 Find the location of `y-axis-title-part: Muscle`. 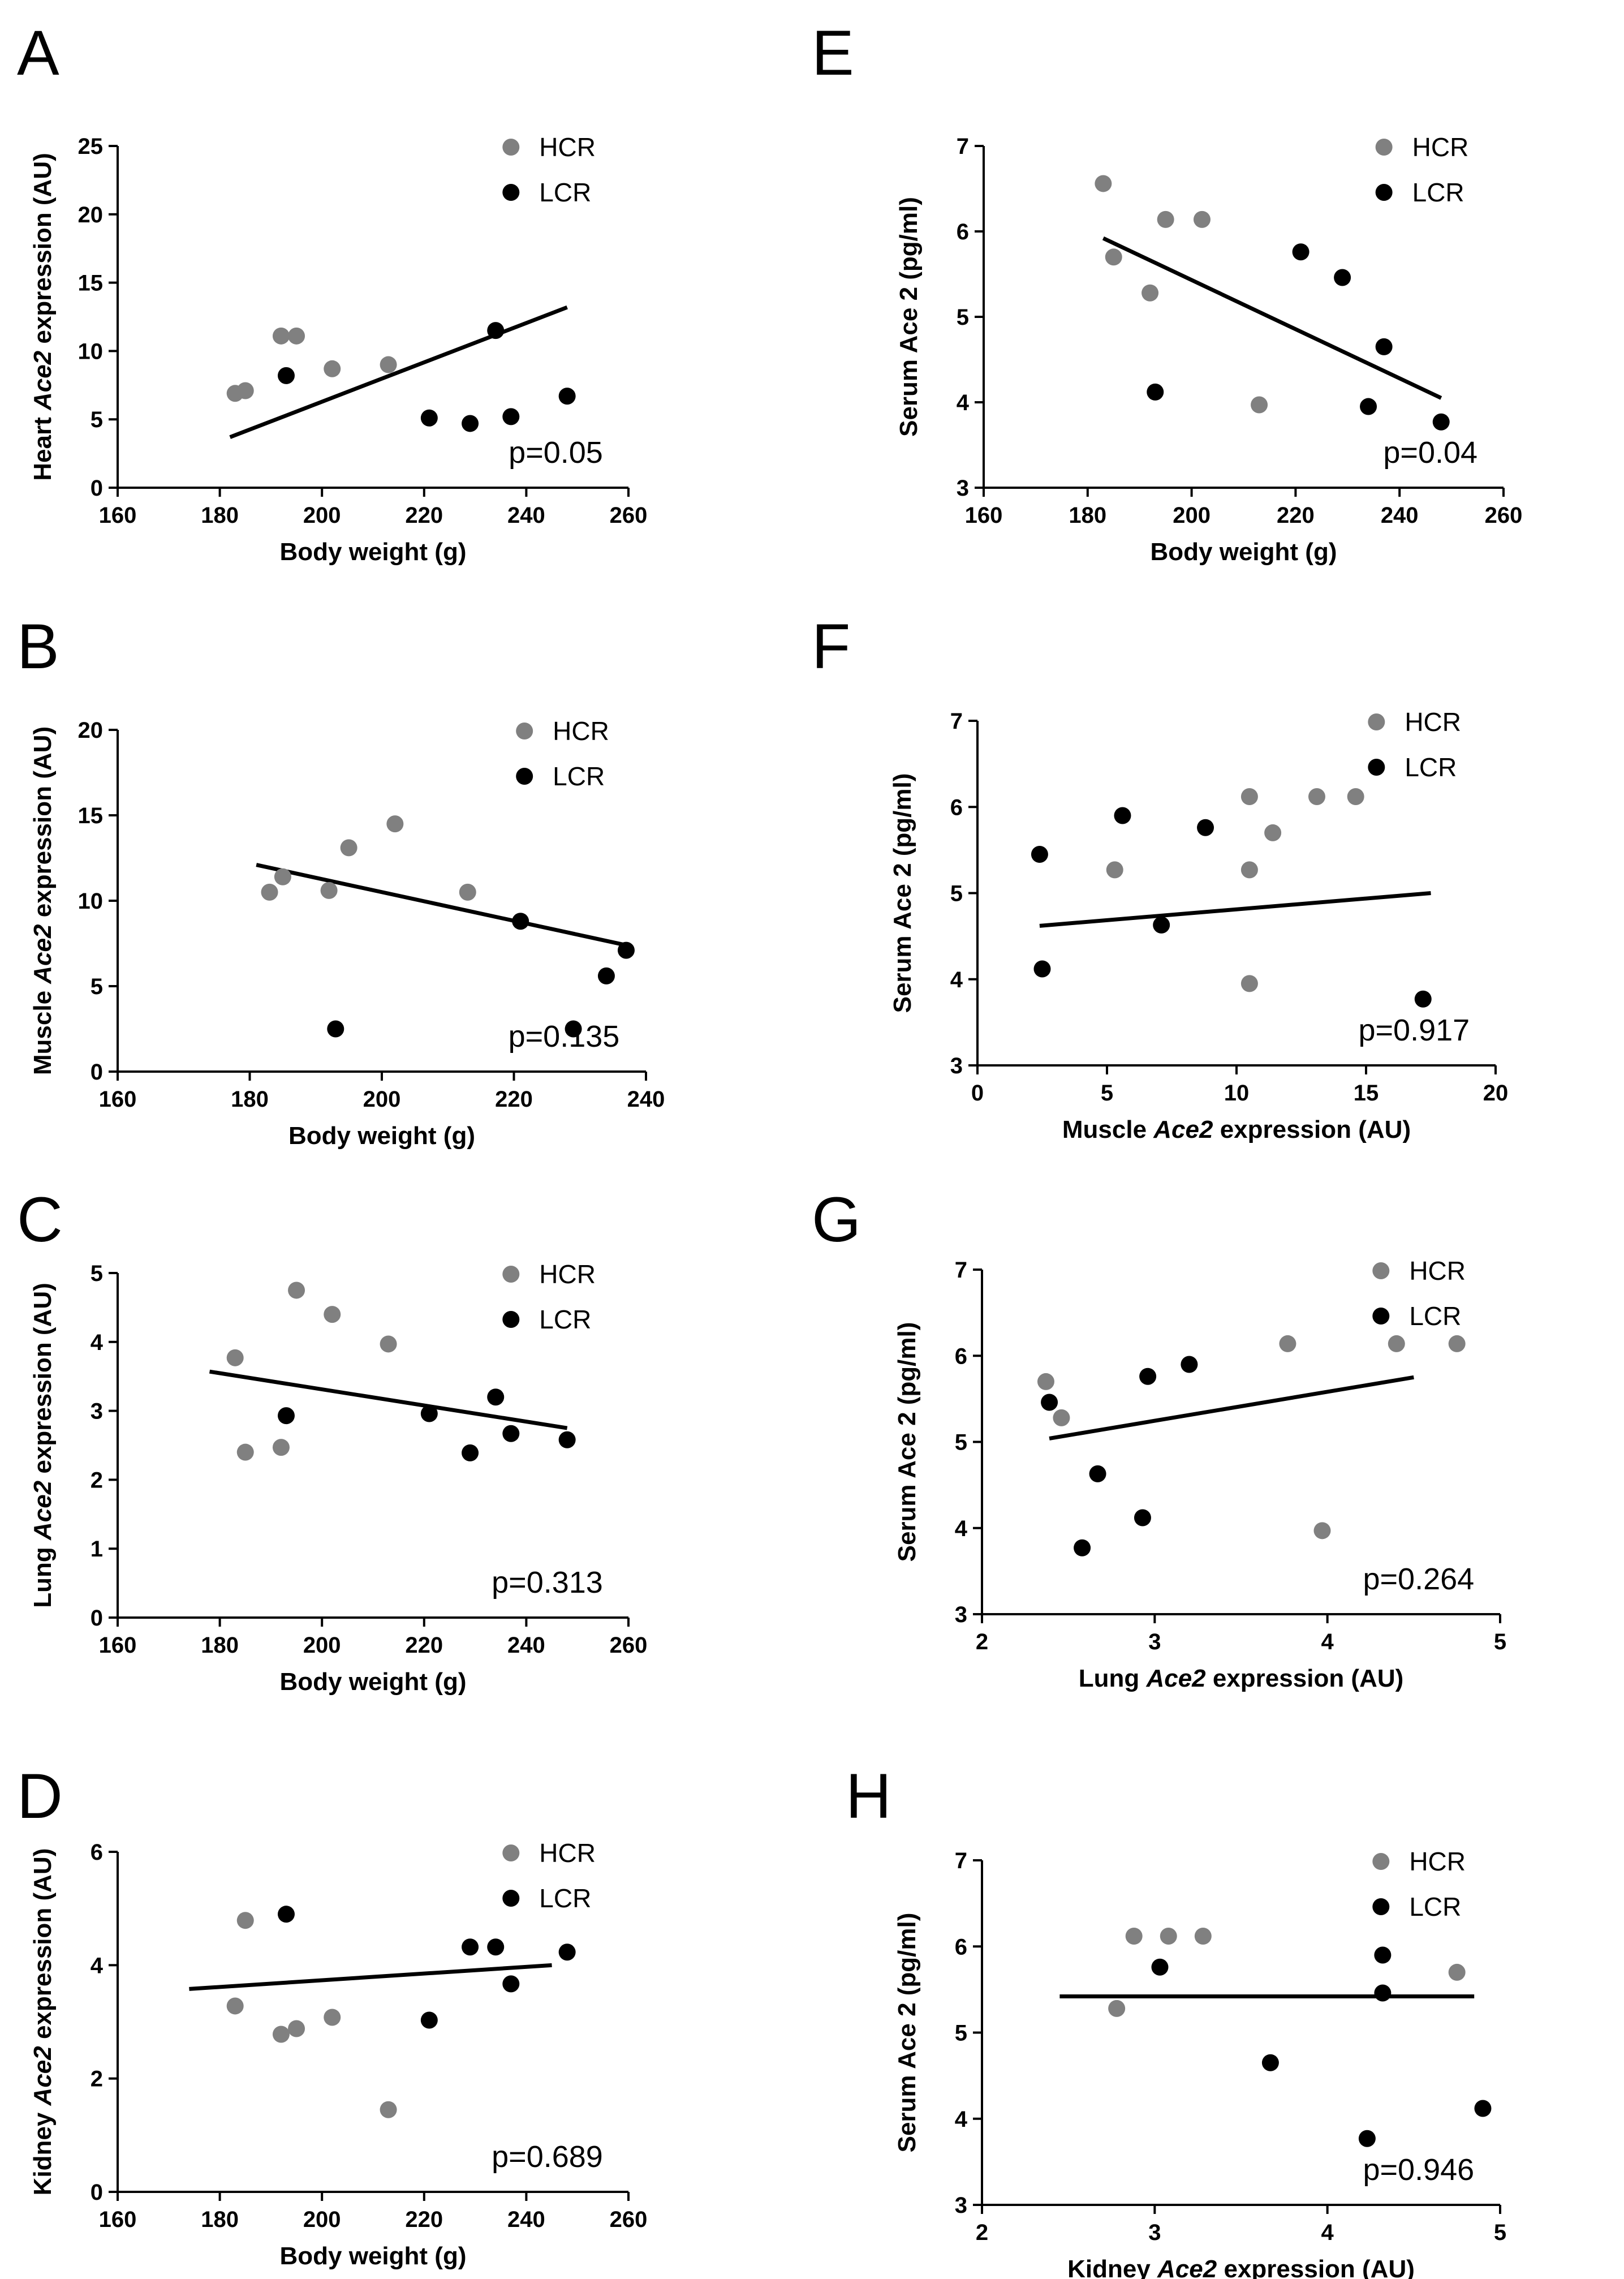

y-axis-title-part: Muscle is located at coordinates (43, 1029).